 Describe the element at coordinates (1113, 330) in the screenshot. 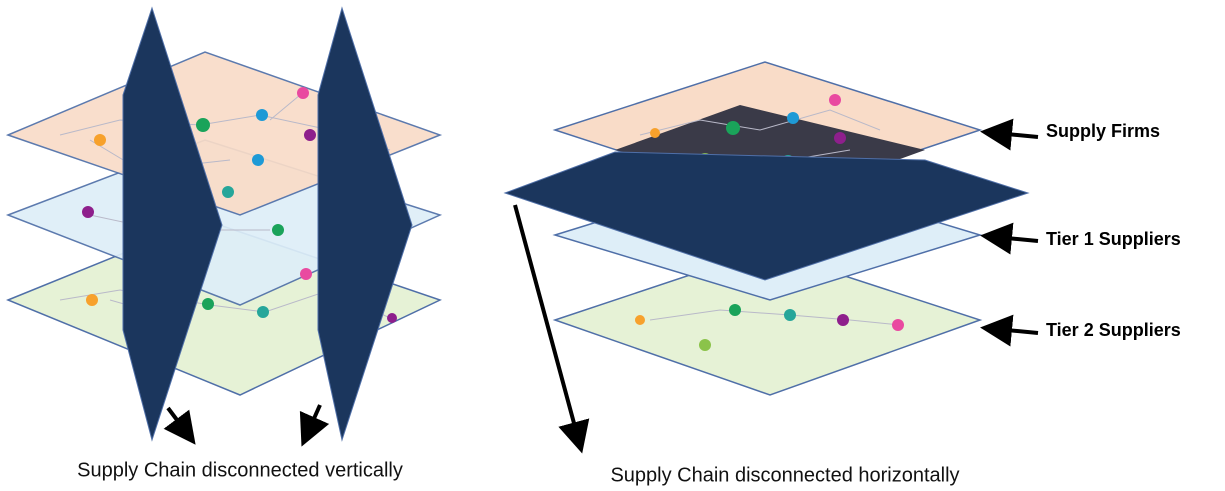

I see `layer-label: Tier 2 Suppliers` at that location.